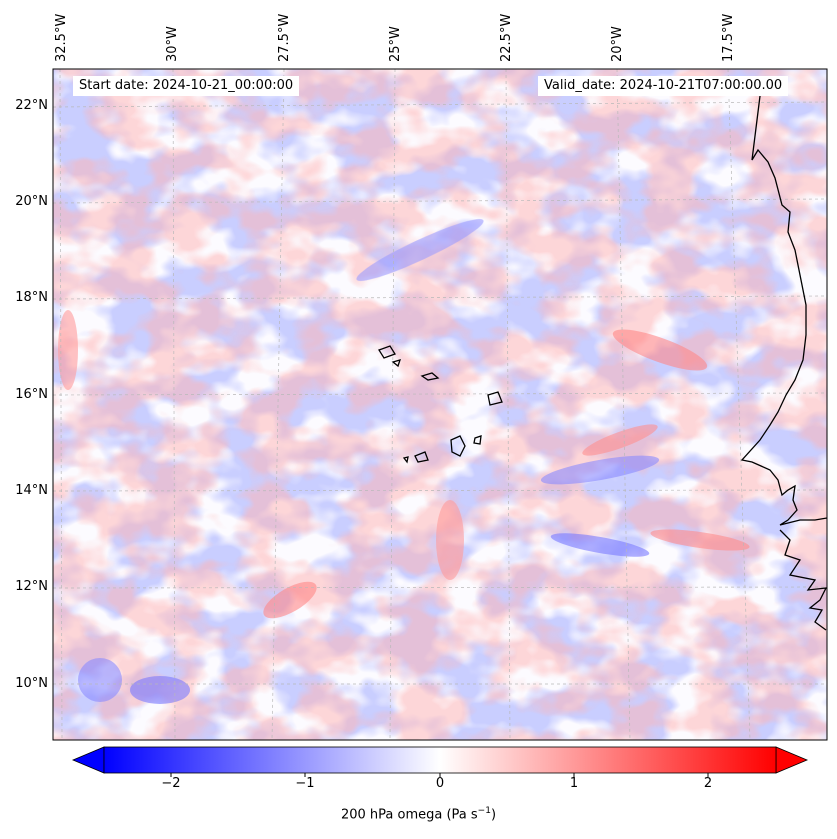 Image resolution: width=837 pixels, height=839 pixels. I want to click on lon-label: 27.5°W, so click(284, 37).